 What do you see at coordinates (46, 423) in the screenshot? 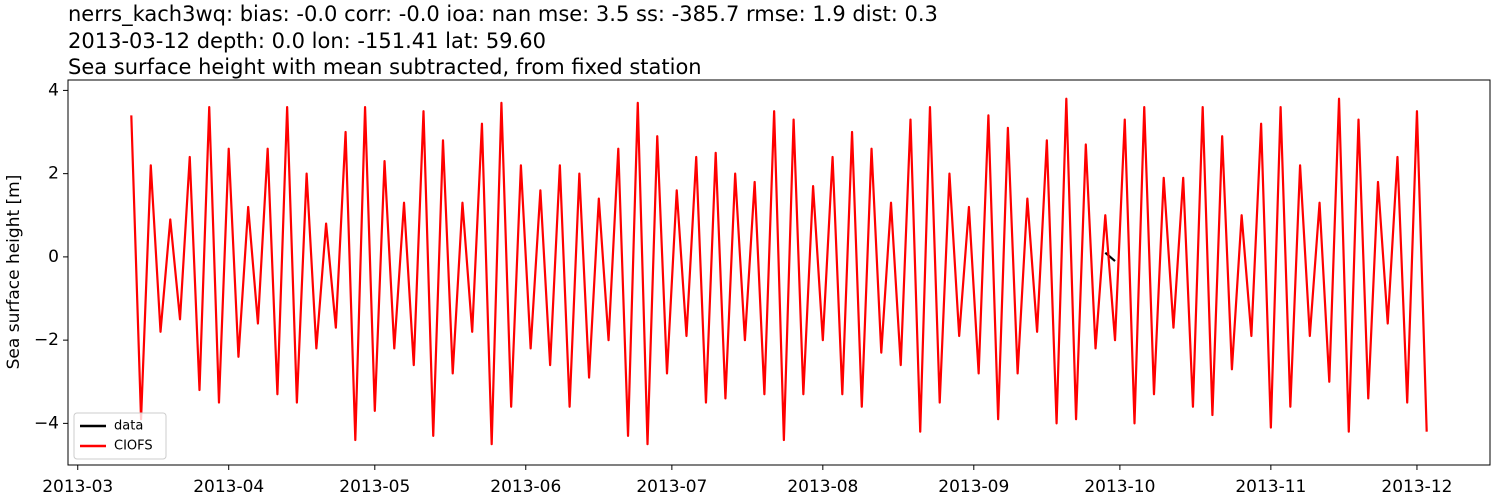
I see `y-tick-label: −4` at bounding box center [46, 423].